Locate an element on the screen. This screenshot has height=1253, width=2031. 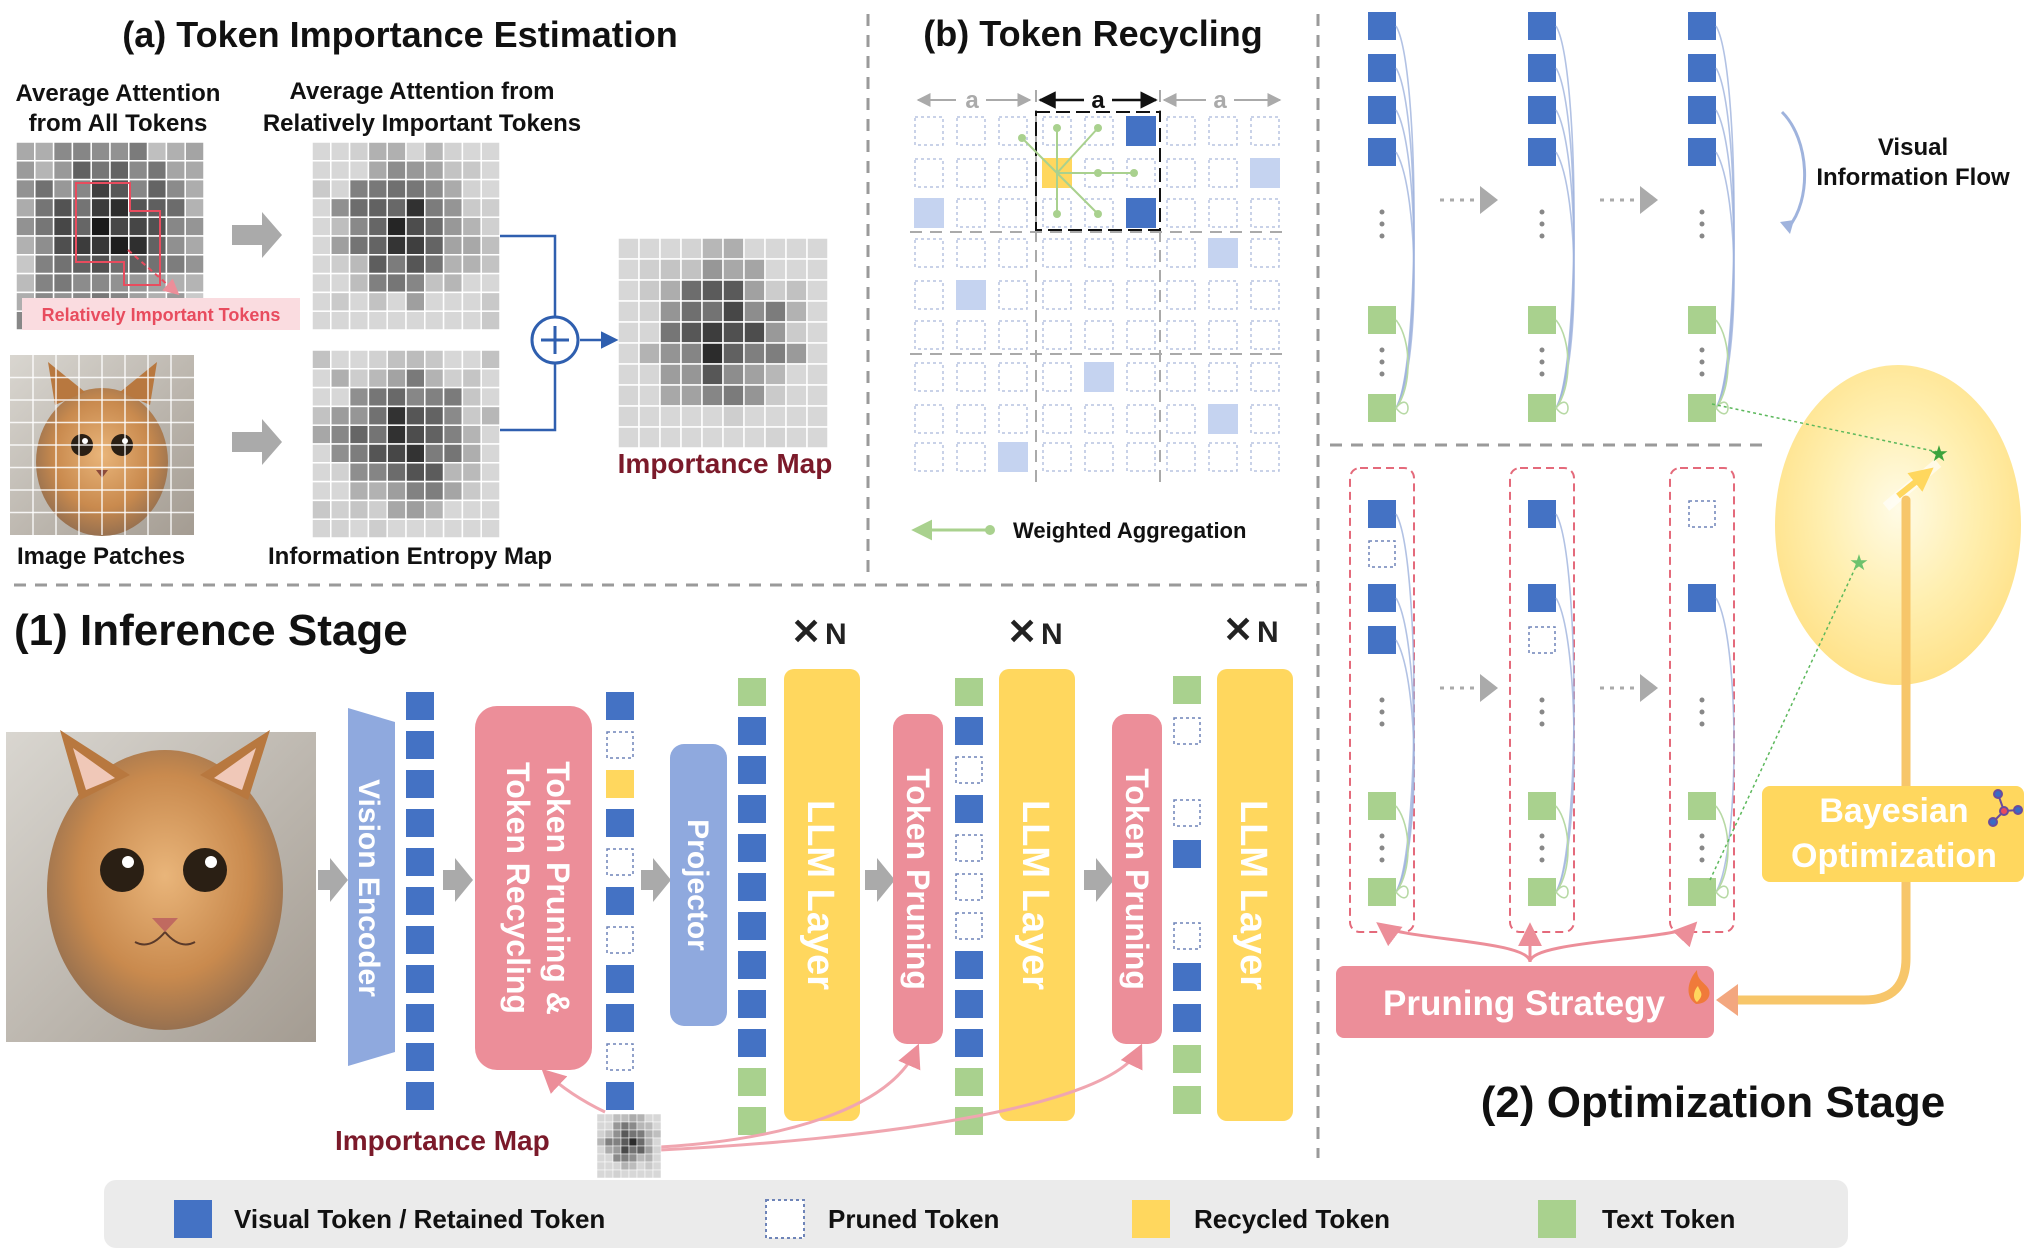
pipeline-arrows is located at coordinates (716, 880).